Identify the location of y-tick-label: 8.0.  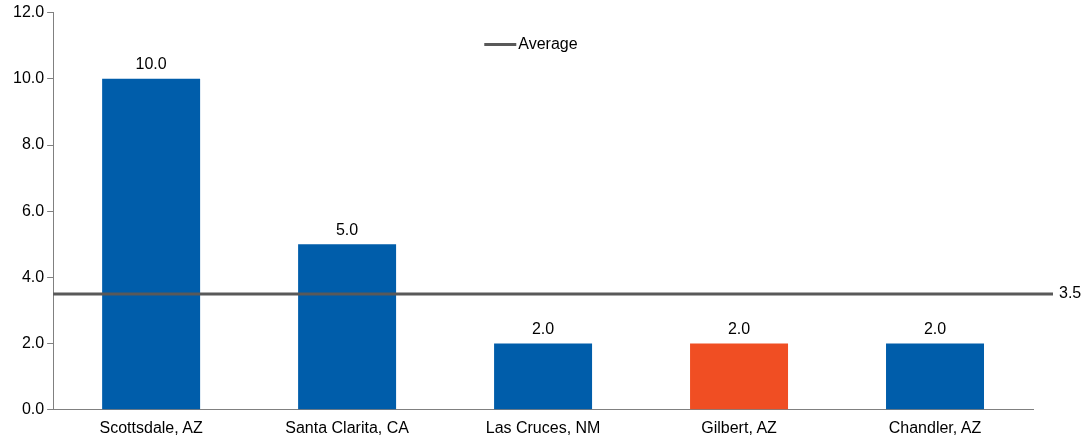
(33, 144).